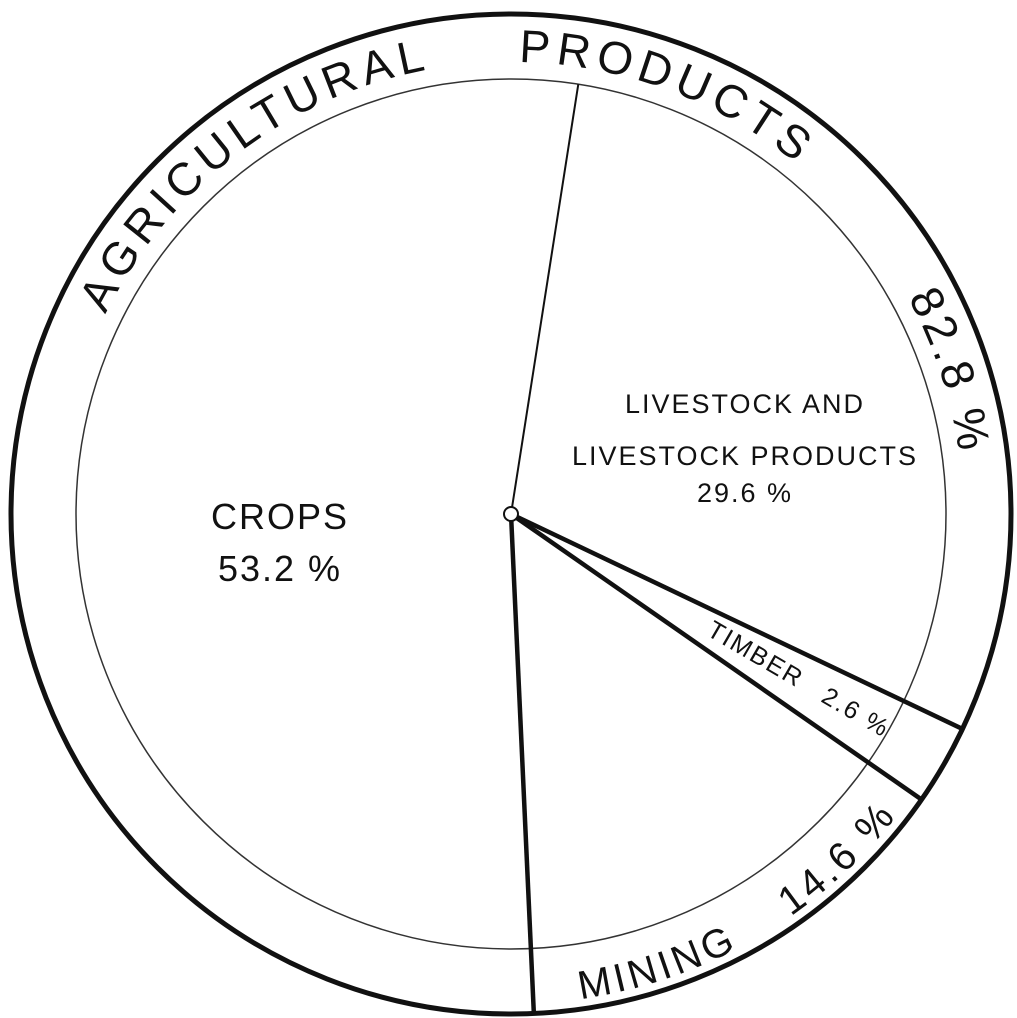 The width and height of the screenshot is (1017, 1018). I want to click on pie-slice, so click(737, 657).